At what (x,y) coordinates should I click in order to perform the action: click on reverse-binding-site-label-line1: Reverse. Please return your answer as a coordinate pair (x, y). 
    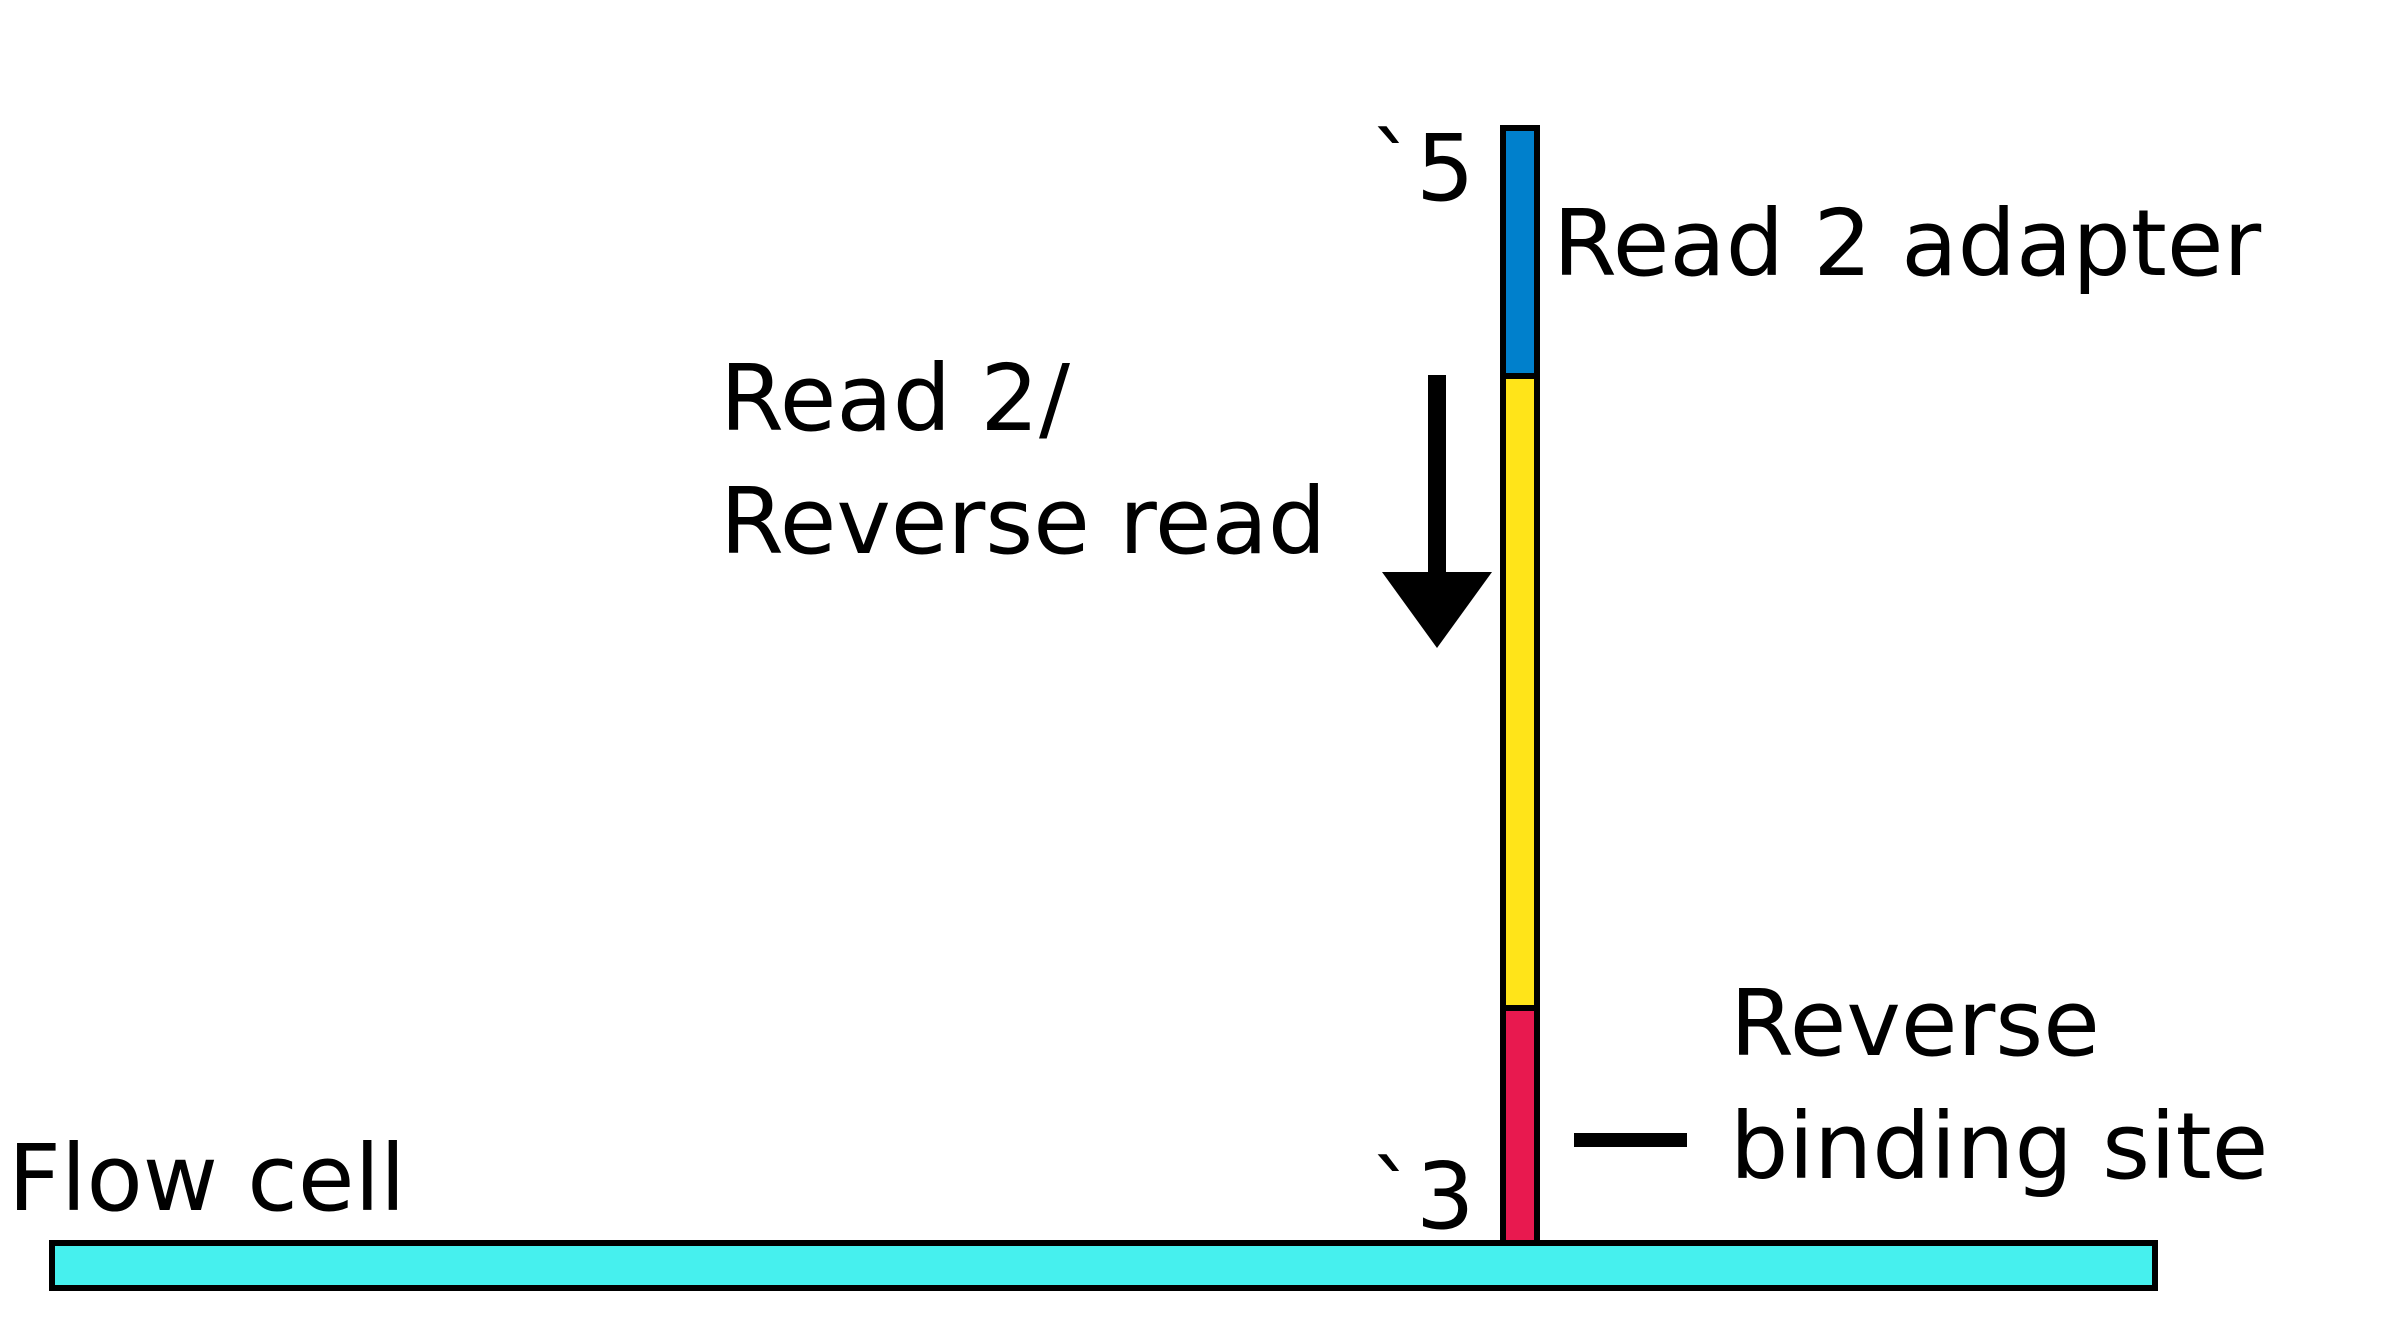
    Looking at the image, I should click on (1915, 1023).